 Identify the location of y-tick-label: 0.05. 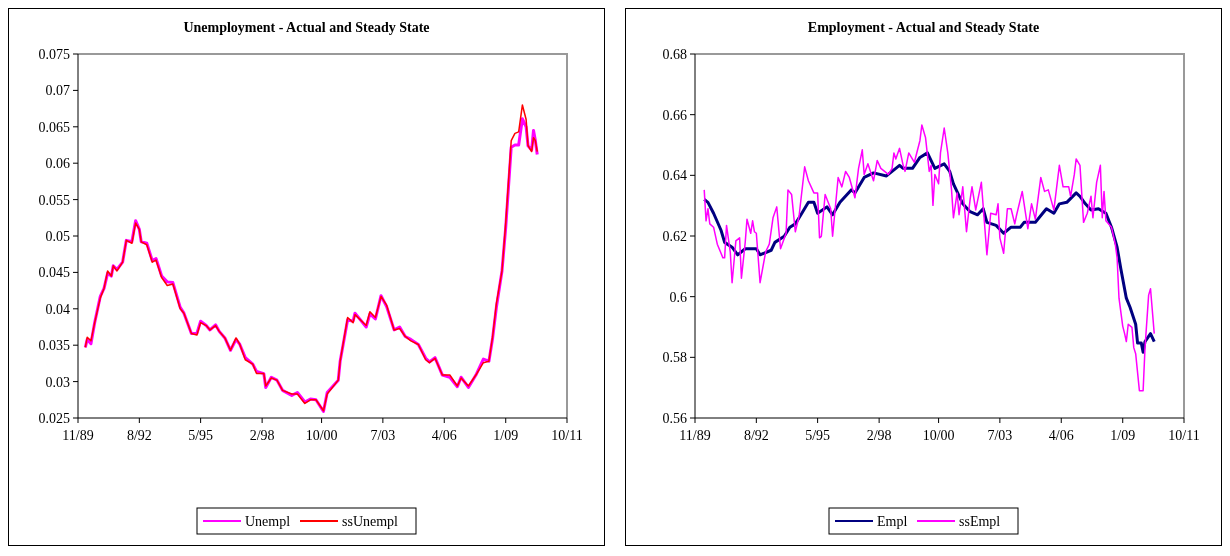
(57, 236).